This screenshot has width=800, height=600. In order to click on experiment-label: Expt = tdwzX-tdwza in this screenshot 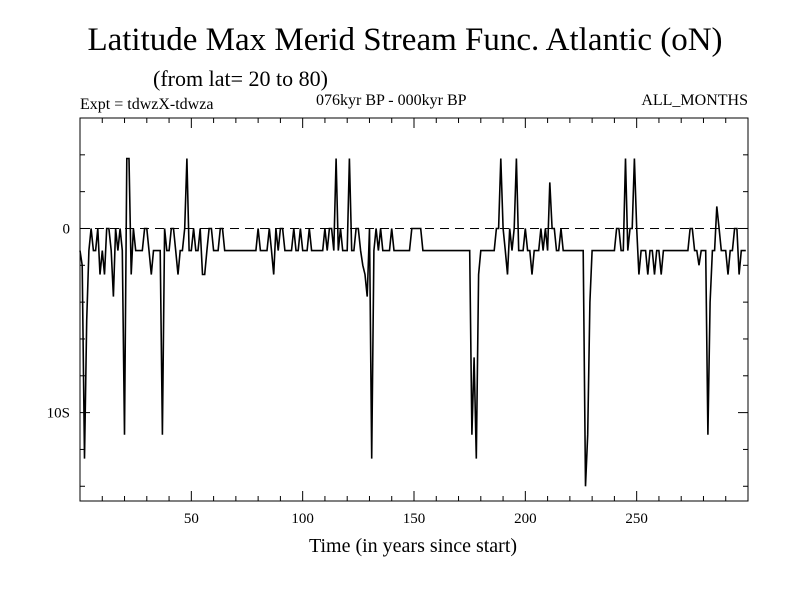, I will do `click(147, 104)`.